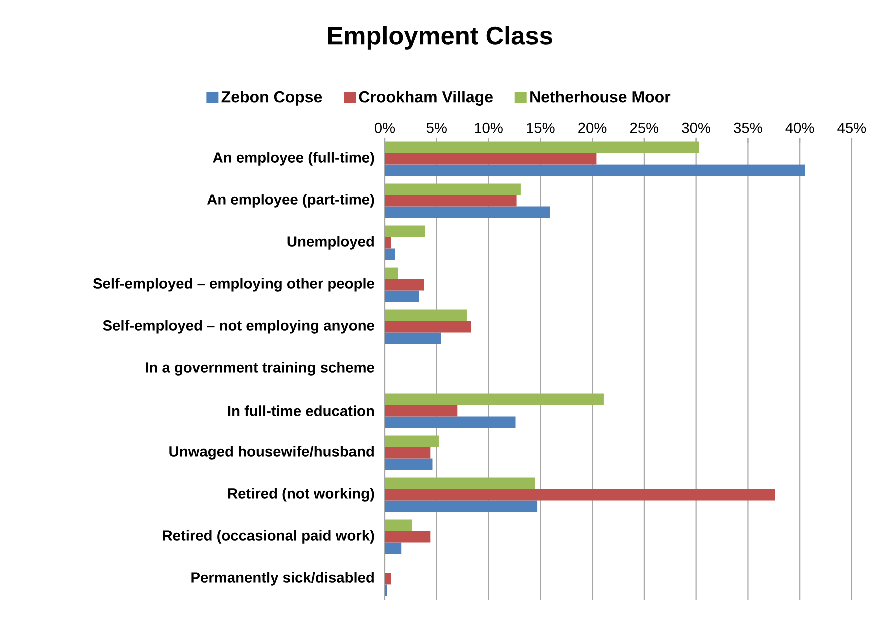  I want to click on x-tick-label: 30%, so click(696, 128).